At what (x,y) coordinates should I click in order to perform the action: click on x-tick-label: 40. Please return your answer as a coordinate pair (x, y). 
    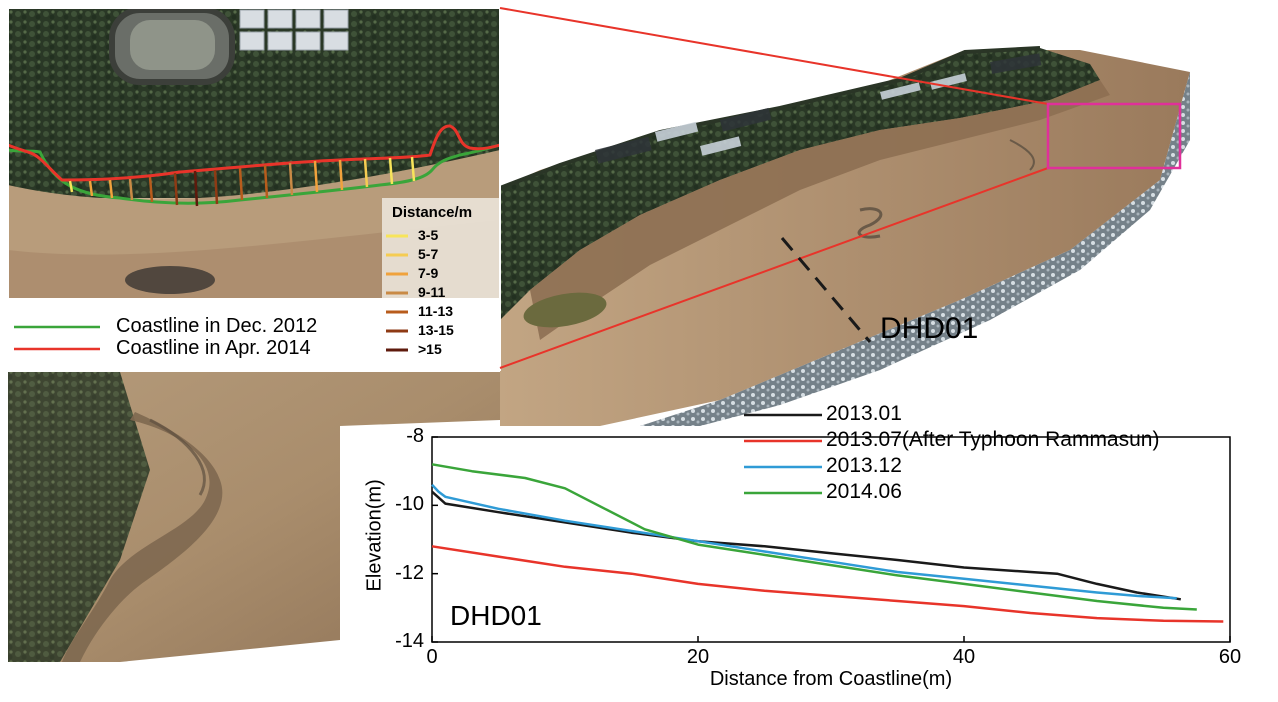
    Looking at the image, I should click on (964, 657).